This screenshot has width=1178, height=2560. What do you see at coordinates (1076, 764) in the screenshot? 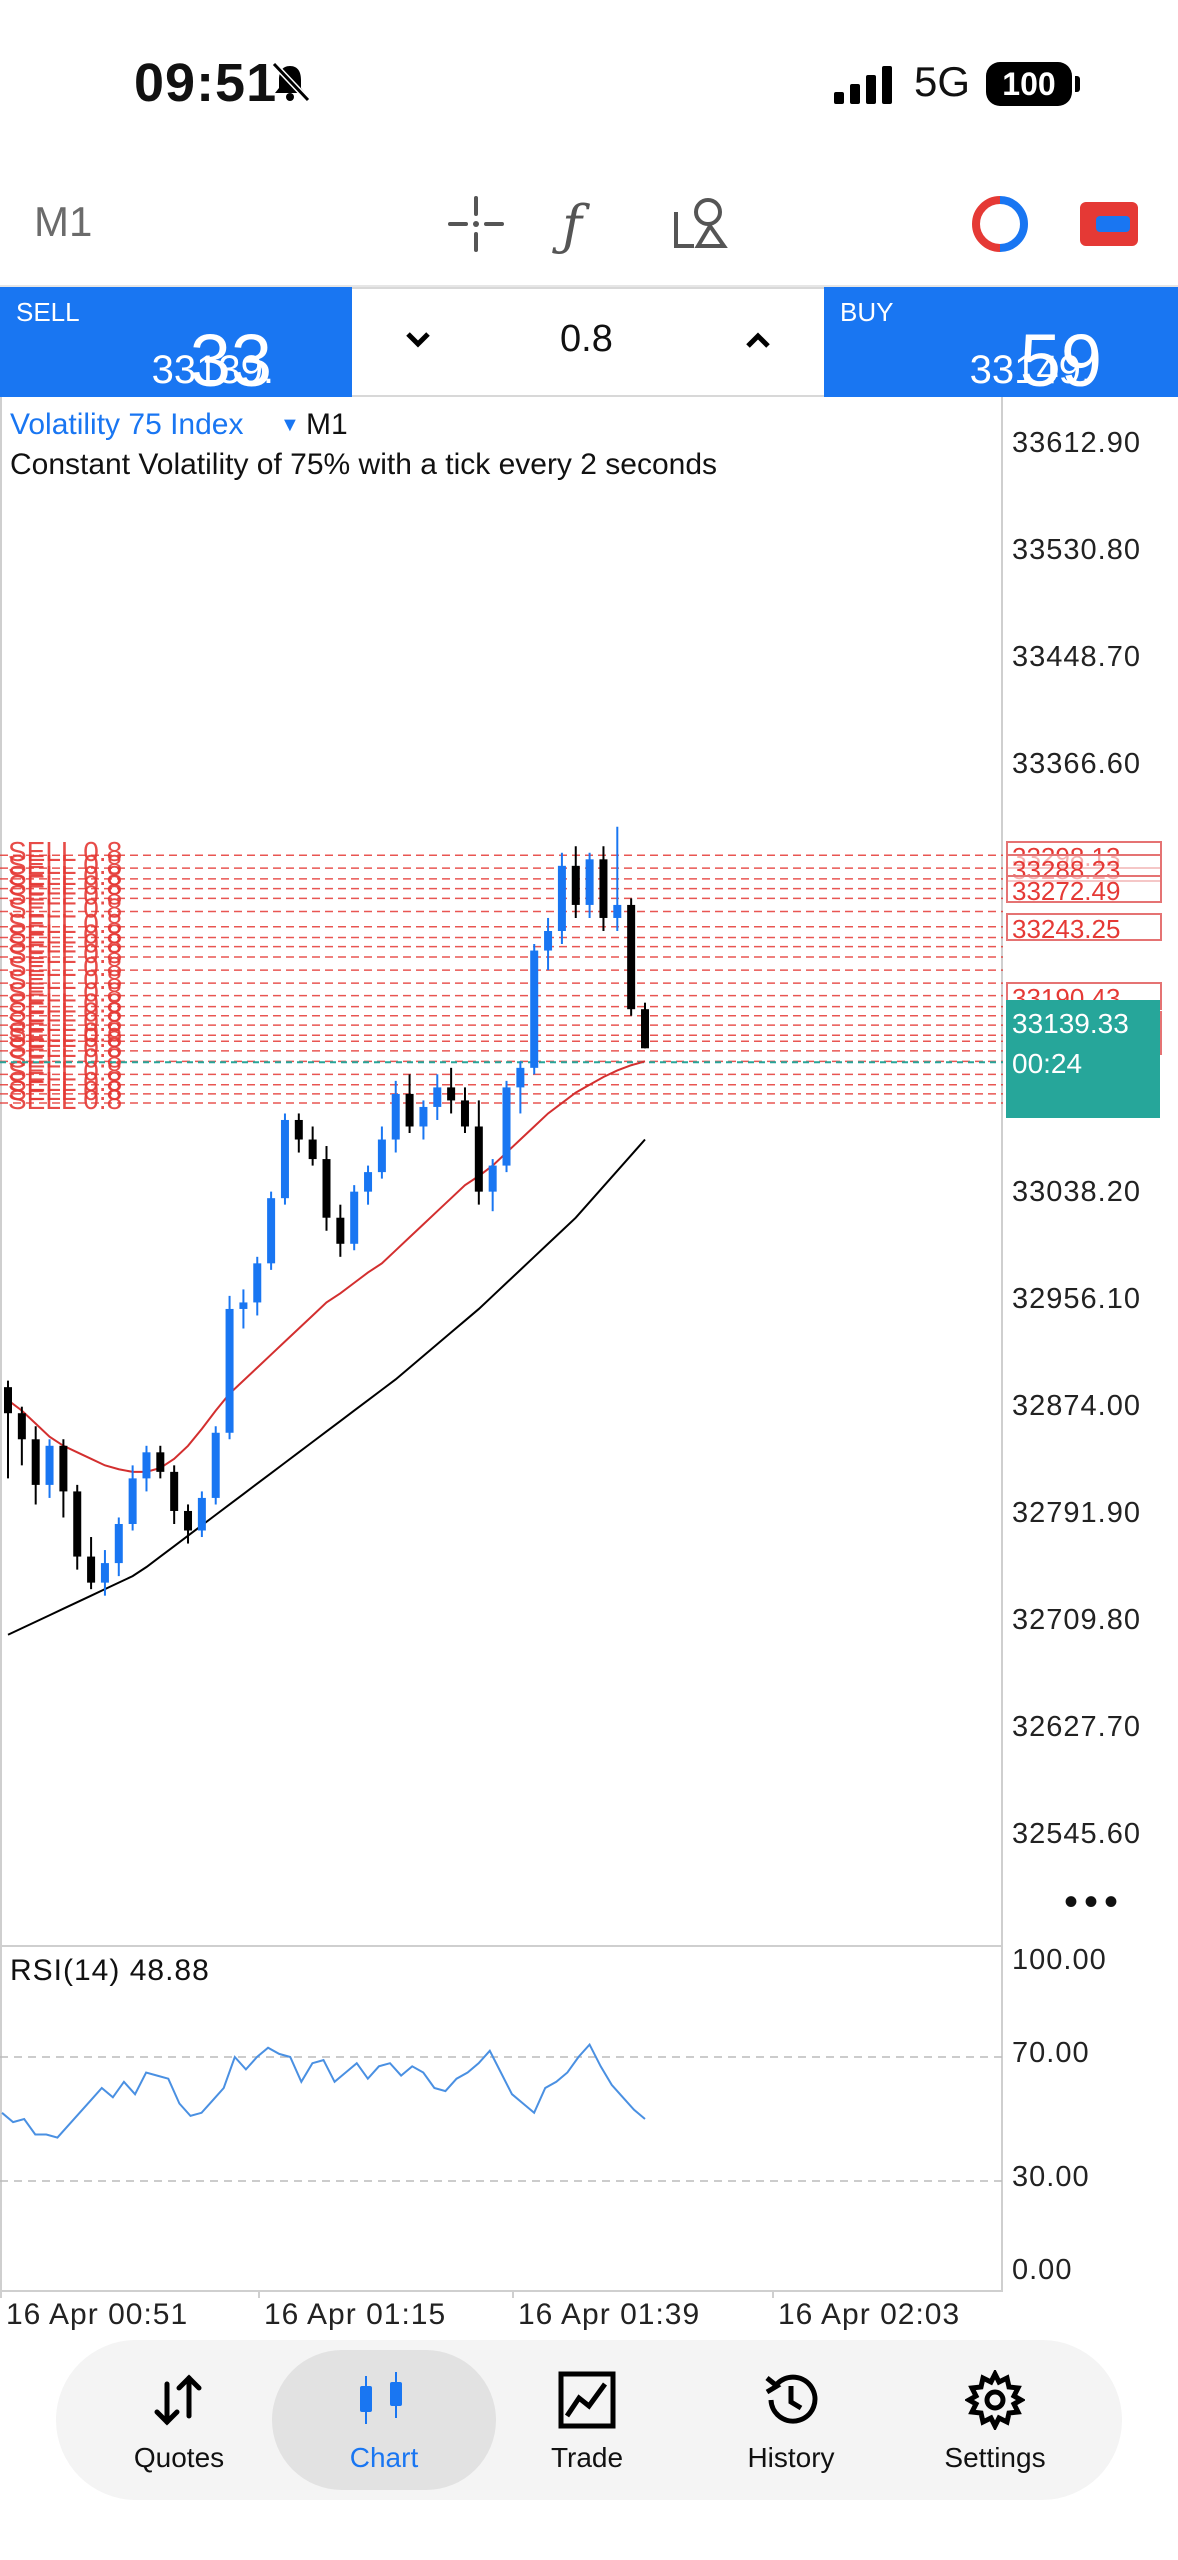
I see `price-axis-label: 33366.60` at bounding box center [1076, 764].